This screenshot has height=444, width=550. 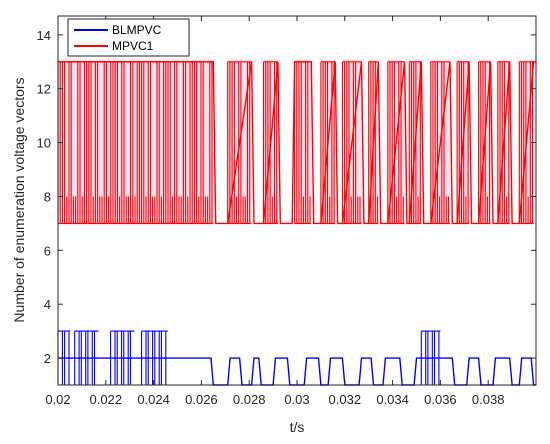 I want to click on y-tick-label: 10, so click(x=44, y=143).